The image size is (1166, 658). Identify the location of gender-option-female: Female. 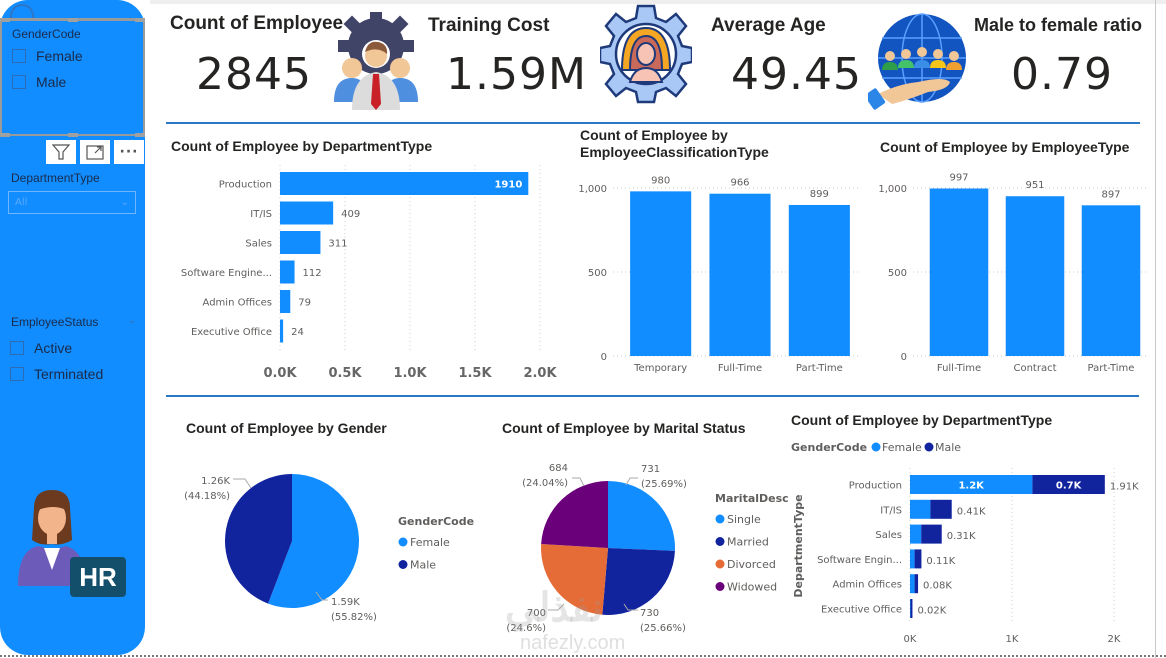
(72, 56).